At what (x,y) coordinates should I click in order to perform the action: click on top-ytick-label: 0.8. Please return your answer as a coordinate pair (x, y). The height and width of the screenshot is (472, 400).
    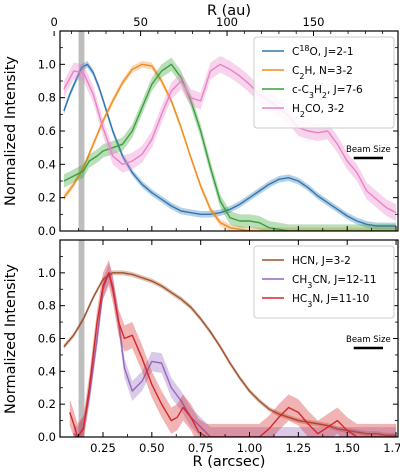
    Looking at the image, I should click on (47, 98).